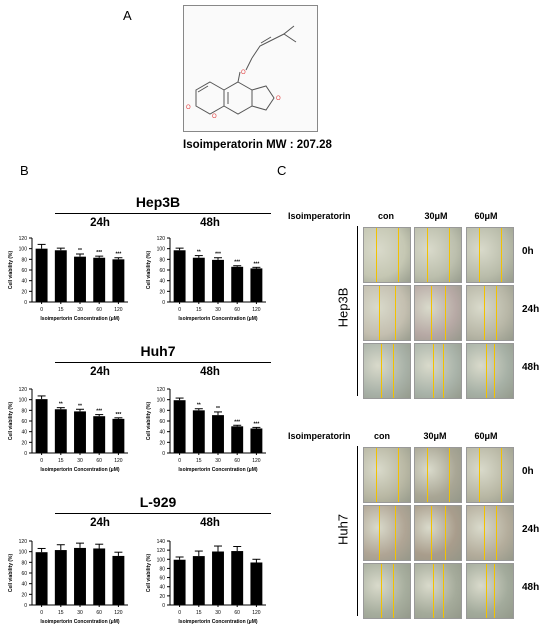  I want to click on cell-line-title-hep3b: Hep3B, so click(158, 202).